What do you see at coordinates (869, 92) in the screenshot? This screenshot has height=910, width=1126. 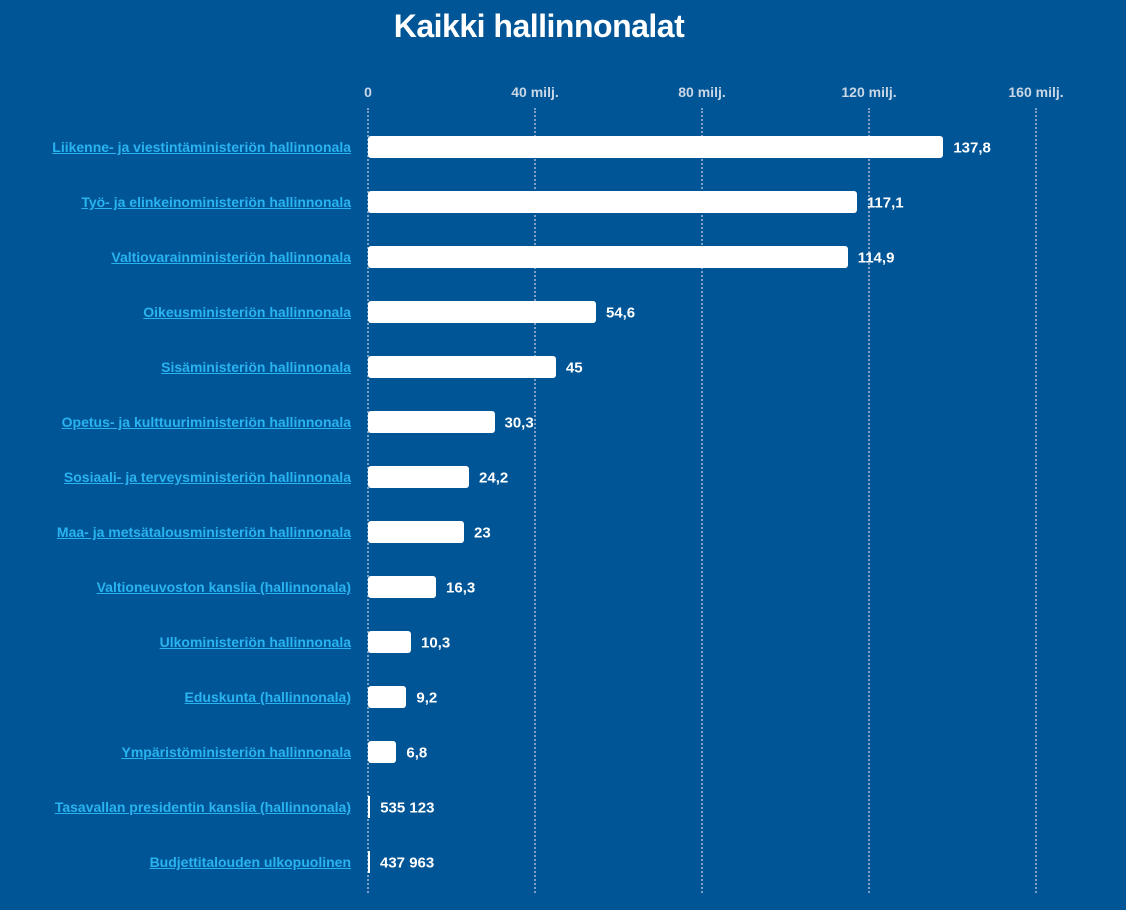 I see `x-tick-label: 120 milj.` at bounding box center [869, 92].